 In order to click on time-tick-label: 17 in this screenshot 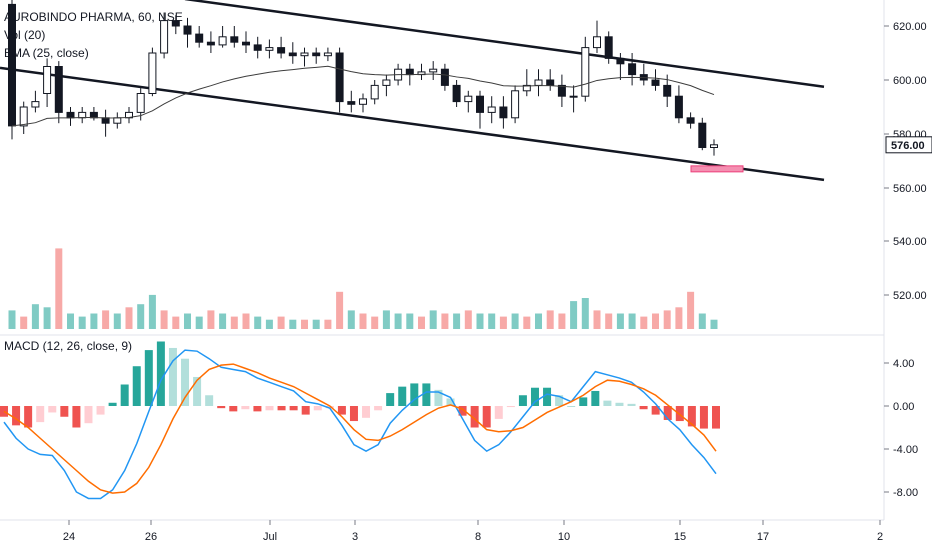, I will do `click(763, 537)`.